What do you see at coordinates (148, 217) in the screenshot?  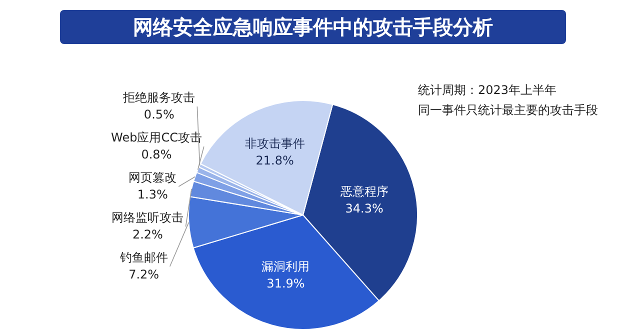 I see `slice-label: 网络监听攻击` at bounding box center [148, 217].